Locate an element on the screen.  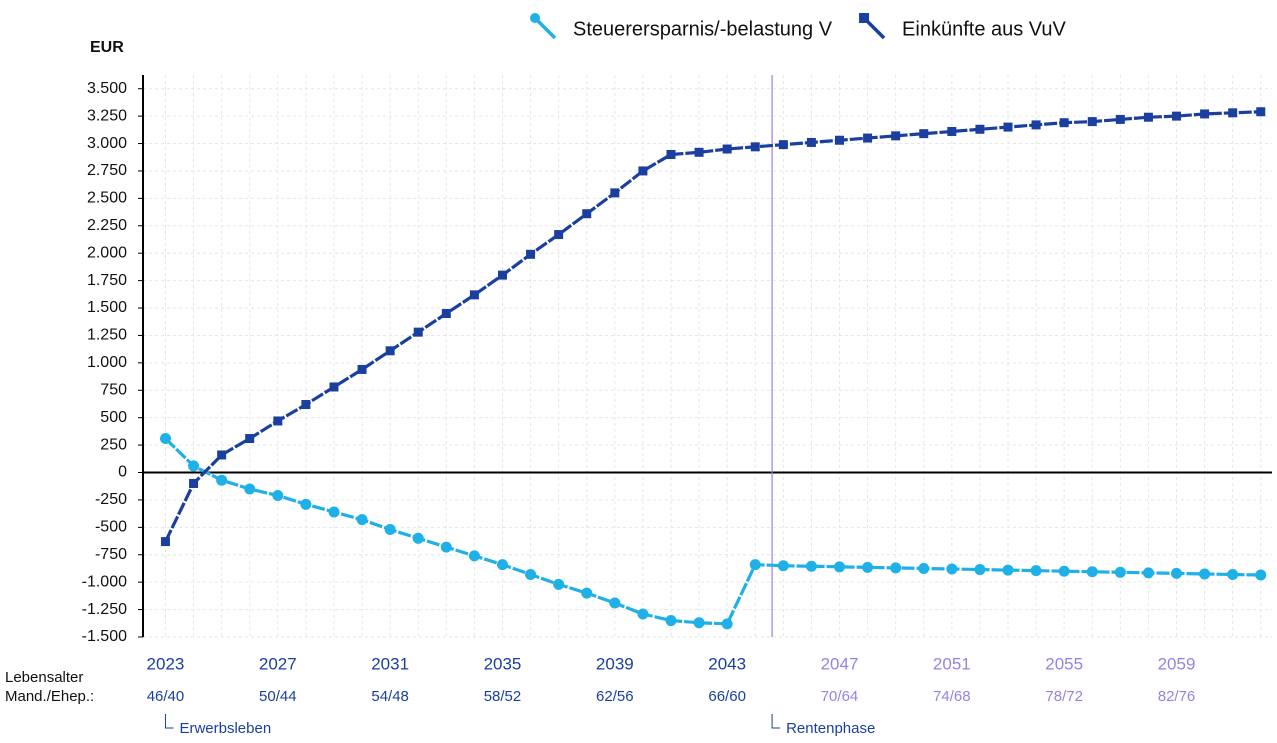
x-tick-label: 2035 is located at coordinates (503, 663).